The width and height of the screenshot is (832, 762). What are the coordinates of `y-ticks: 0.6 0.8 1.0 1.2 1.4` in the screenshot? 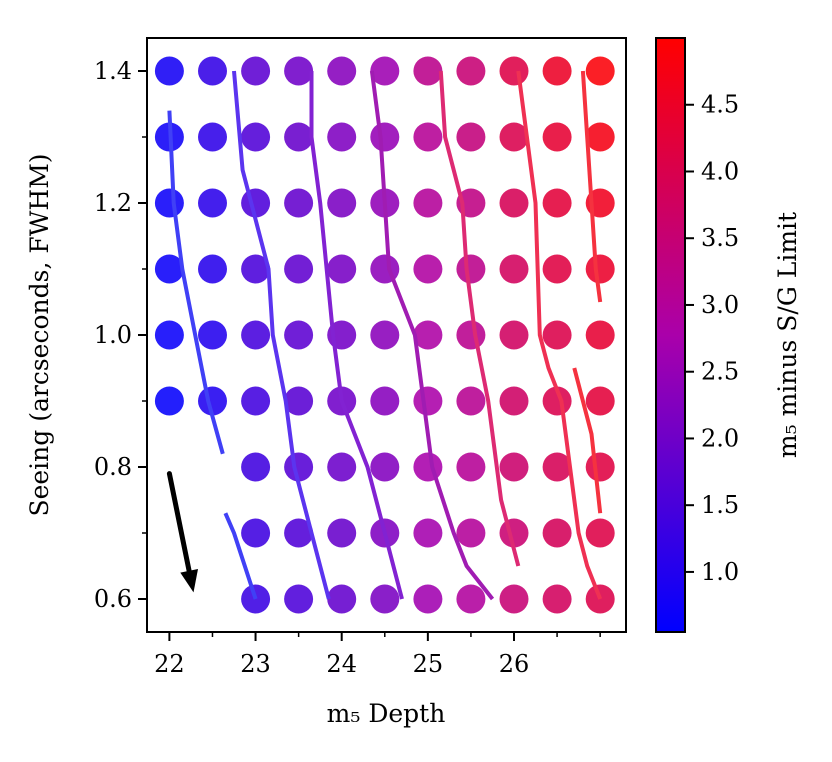 It's located at (120, 335).